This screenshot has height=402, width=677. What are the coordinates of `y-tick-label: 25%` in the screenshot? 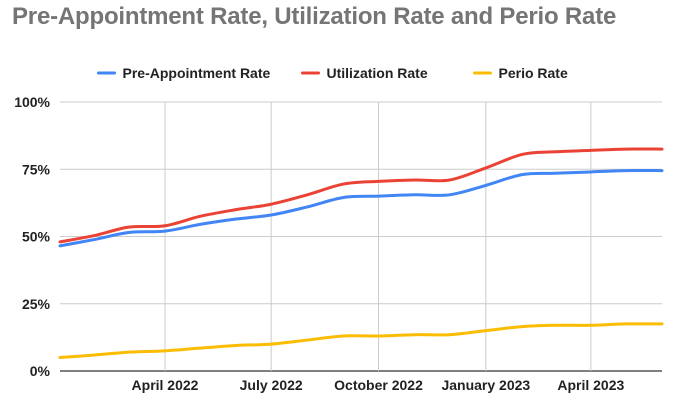 It's located at (36, 304).